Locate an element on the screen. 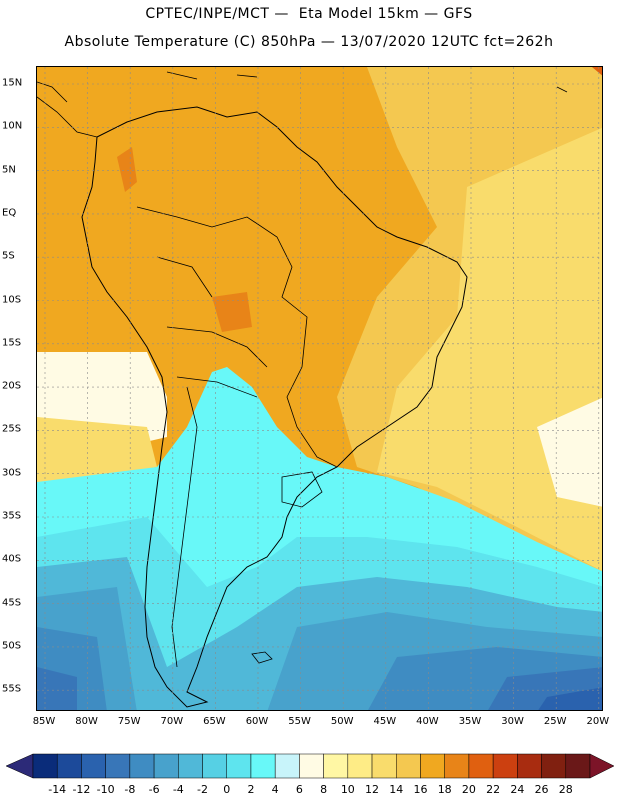  colorbar-label: 24 is located at coordinates (517, 789).